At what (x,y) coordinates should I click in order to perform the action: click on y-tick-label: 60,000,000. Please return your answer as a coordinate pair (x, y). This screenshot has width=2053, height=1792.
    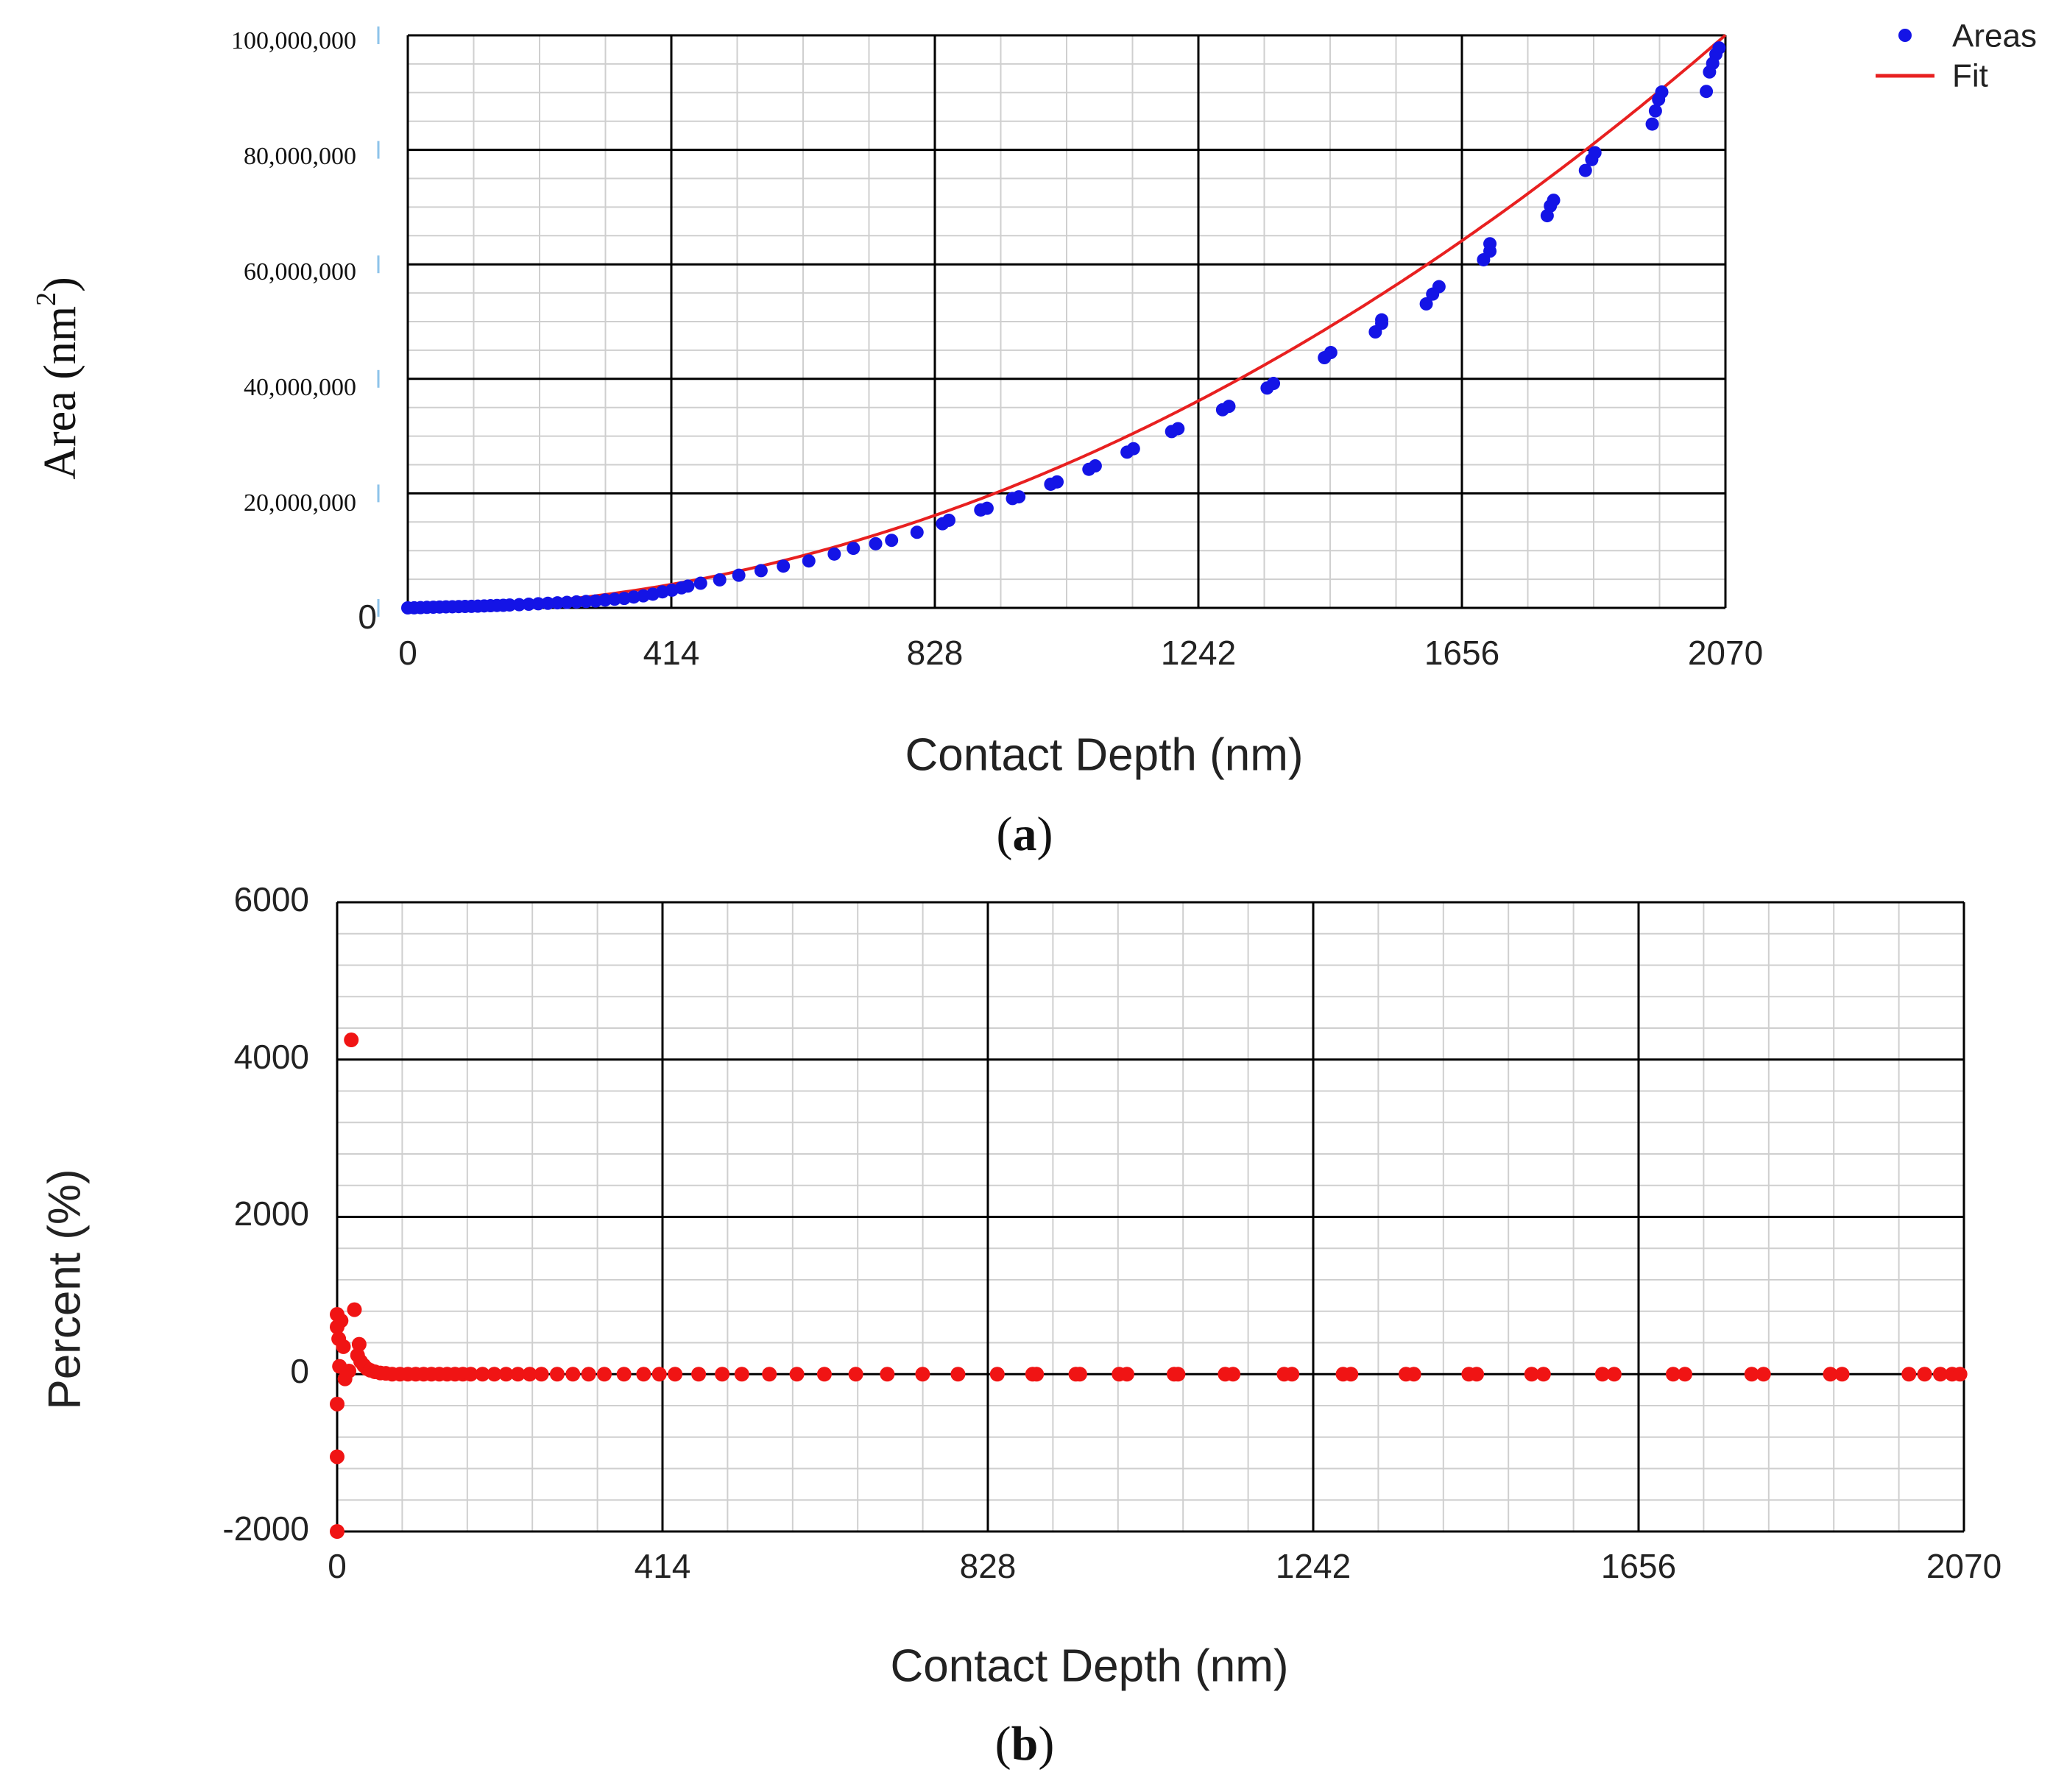
    Looking at the image, I should click on (300, 272).